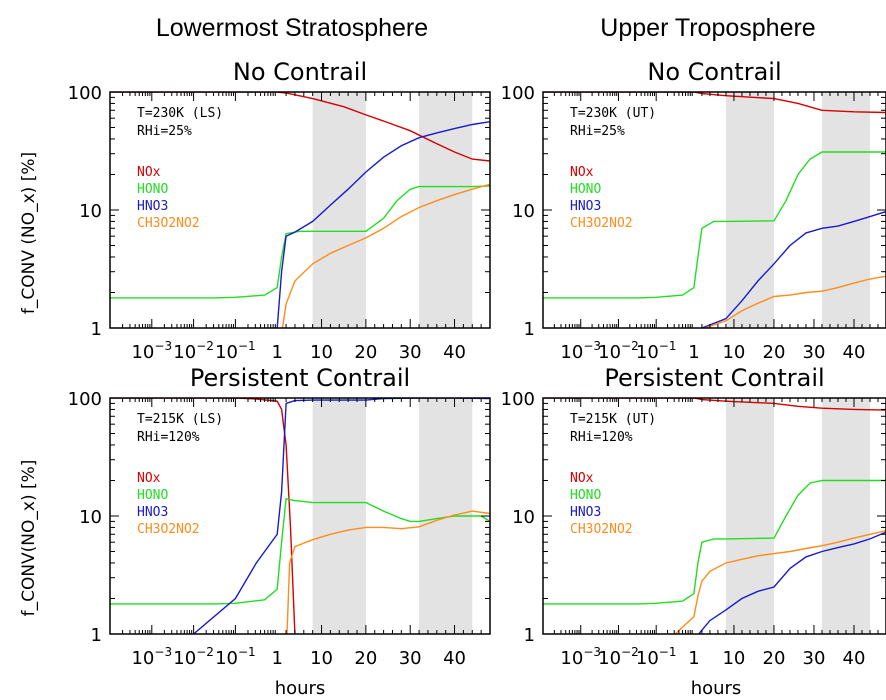 The image size is (886, 700). What do you see at coordinates (180, 113) in the screenshot?
I see `condition-annotation: T=230K (LS)` at bounding box center [180, 113].